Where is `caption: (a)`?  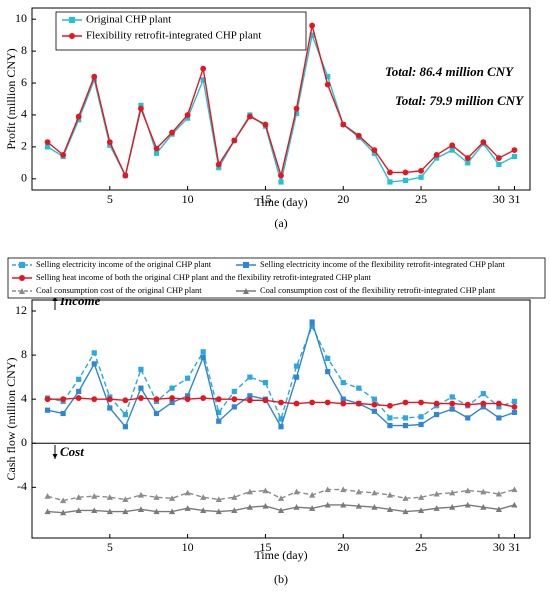 caption: (a) is located at coordinates (280, 223).